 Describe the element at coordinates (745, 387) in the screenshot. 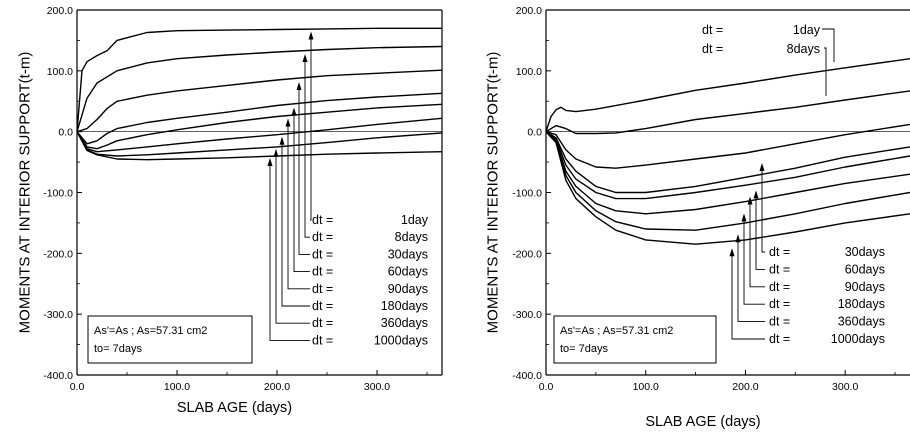

I see `x-tick-label: 200.0` at that location.